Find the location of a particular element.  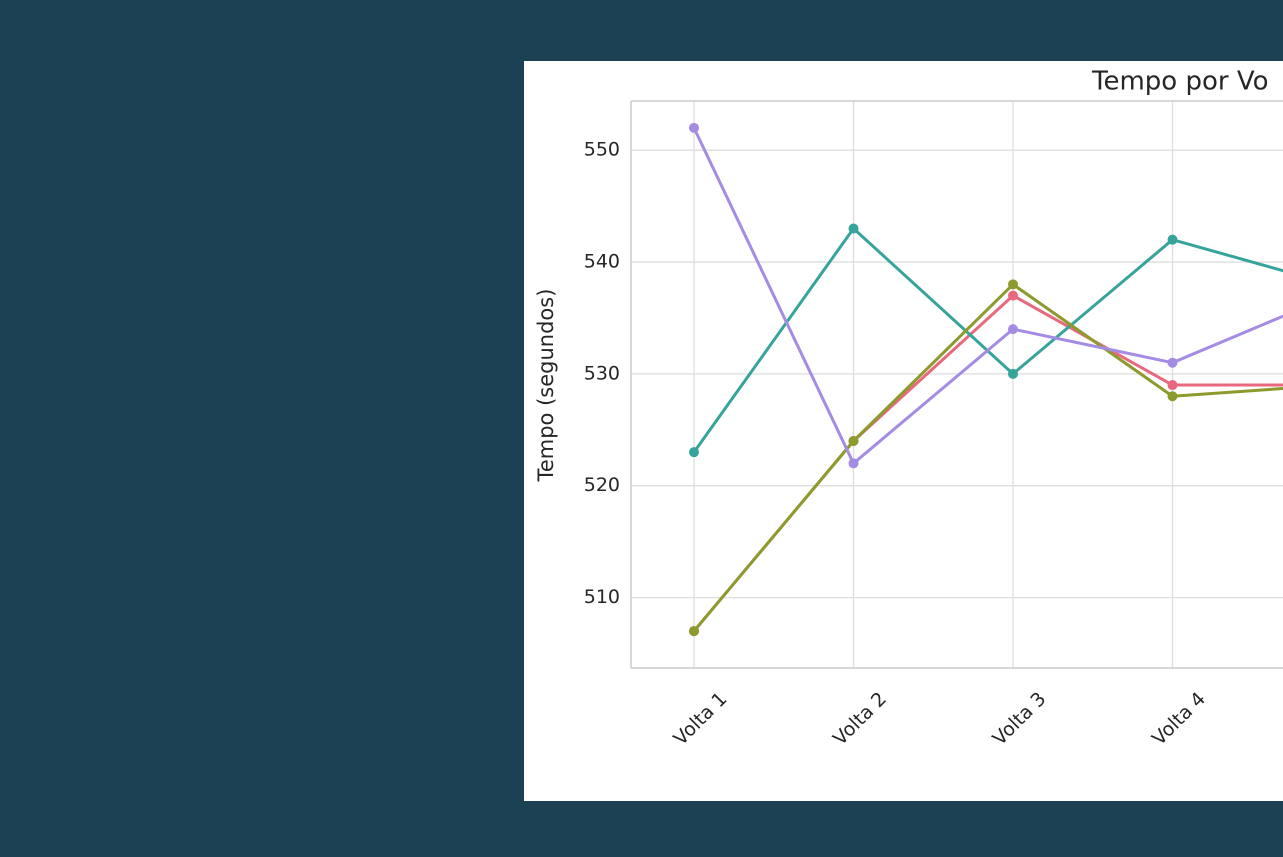

y-tick-label: 530 is located at coordinates (602, 373).